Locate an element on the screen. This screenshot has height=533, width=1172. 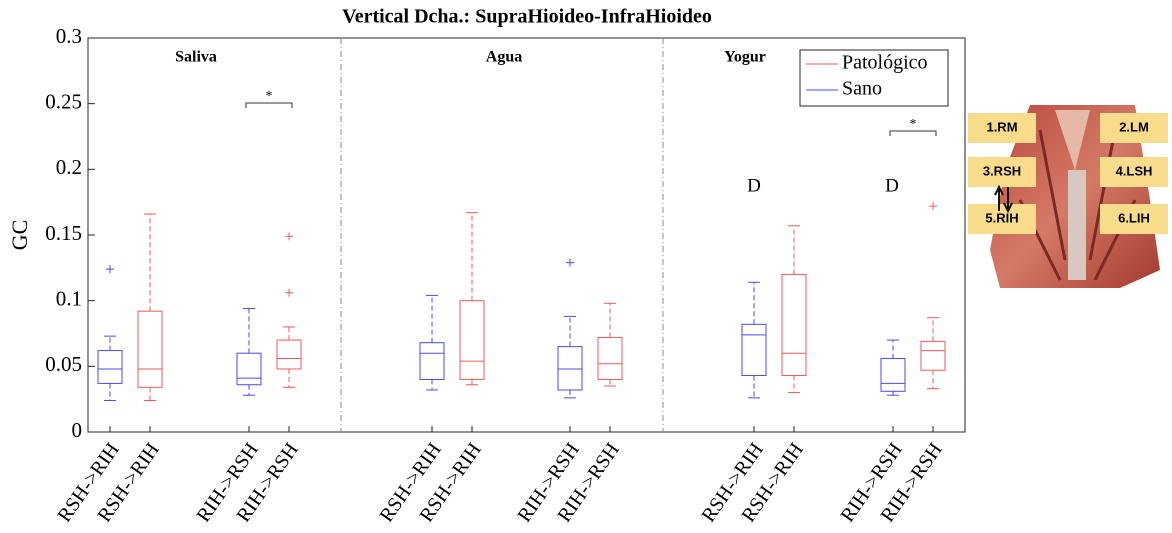
panel-title: Saliva is located at coordinates (196, 57).